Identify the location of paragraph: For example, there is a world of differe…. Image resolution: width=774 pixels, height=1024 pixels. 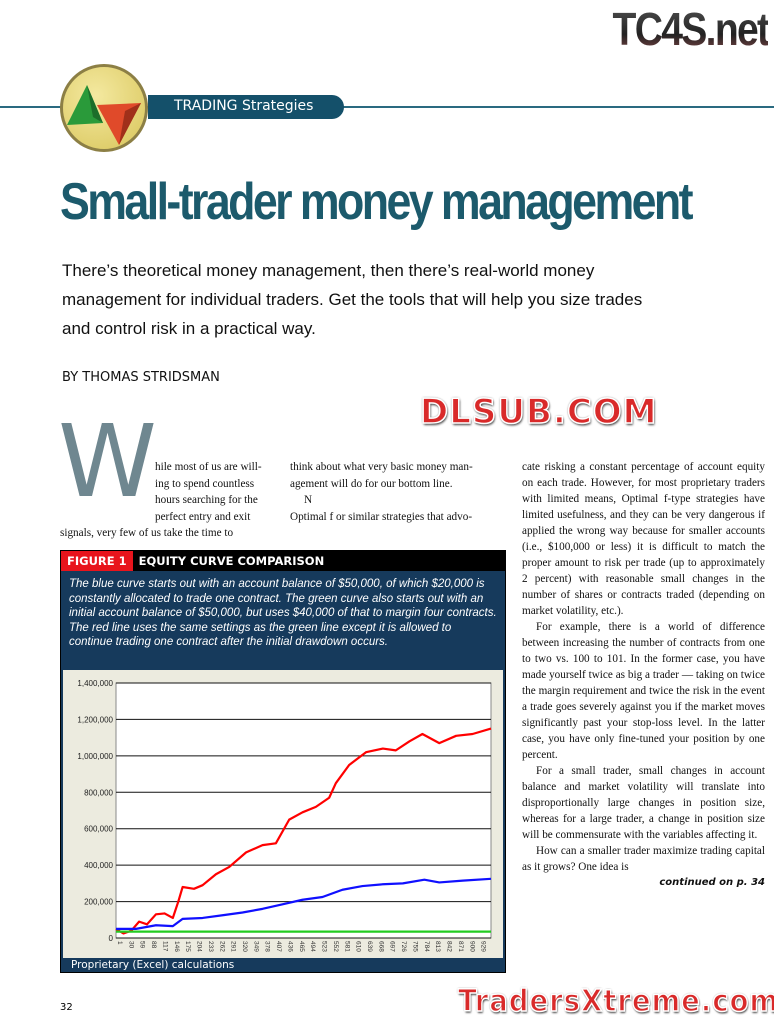
(643, 691).